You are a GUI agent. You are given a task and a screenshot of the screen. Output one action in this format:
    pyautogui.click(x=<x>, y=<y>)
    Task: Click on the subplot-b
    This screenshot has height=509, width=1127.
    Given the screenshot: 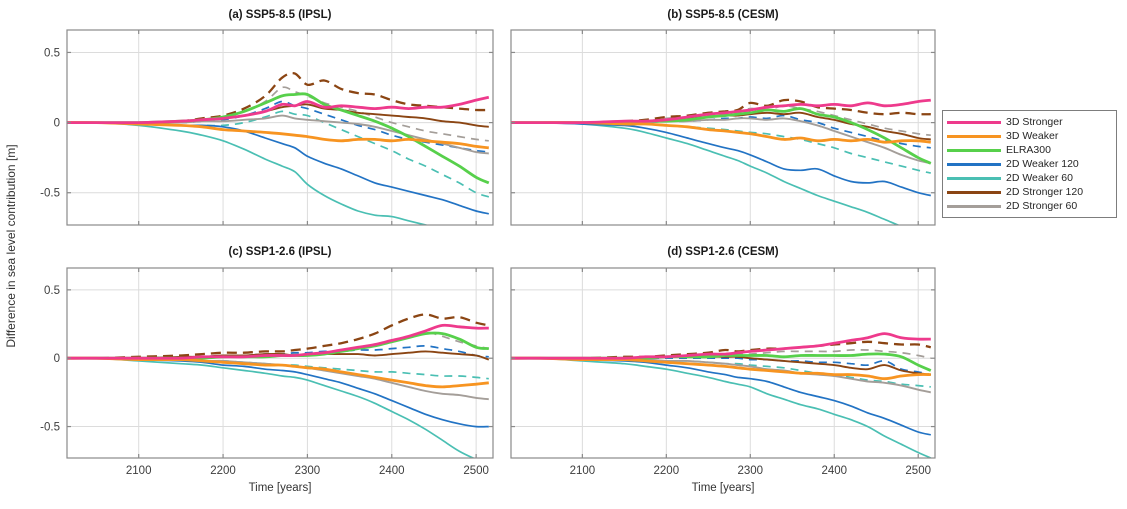 What is the action you would take?
    pyautogui.click(x=723, y=127)
    